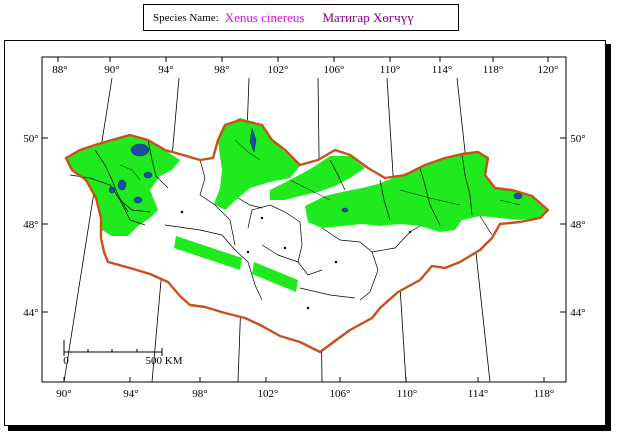 This screenshot has width=618, height=434. I want to click on lat-left-44: 44°, so click(30, 313).